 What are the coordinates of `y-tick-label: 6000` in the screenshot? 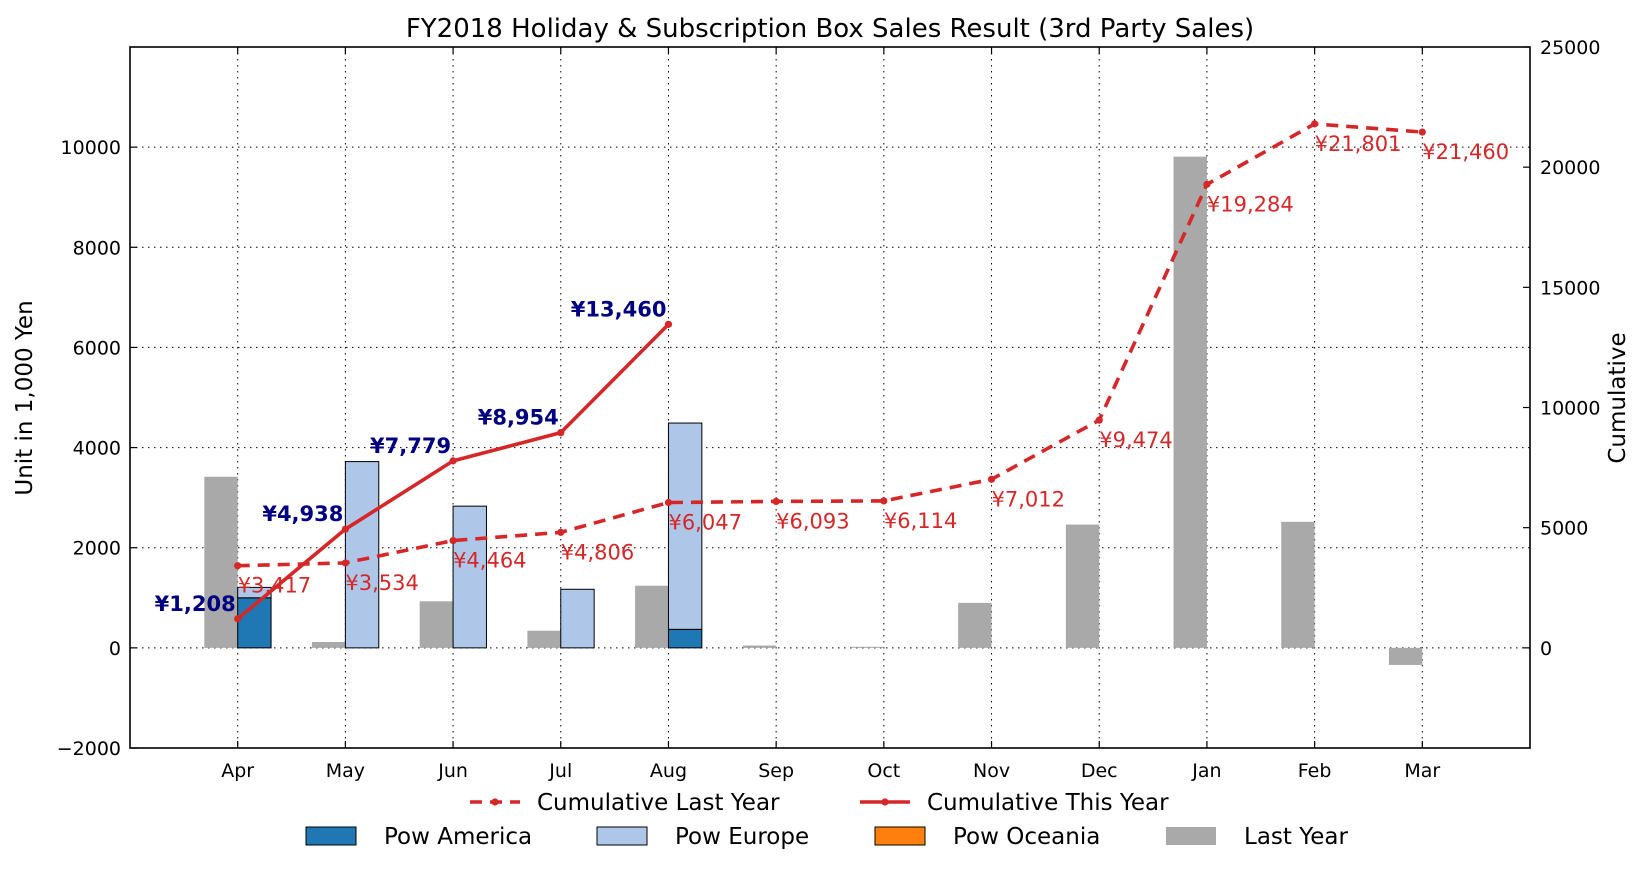 It's located at (97, 348).